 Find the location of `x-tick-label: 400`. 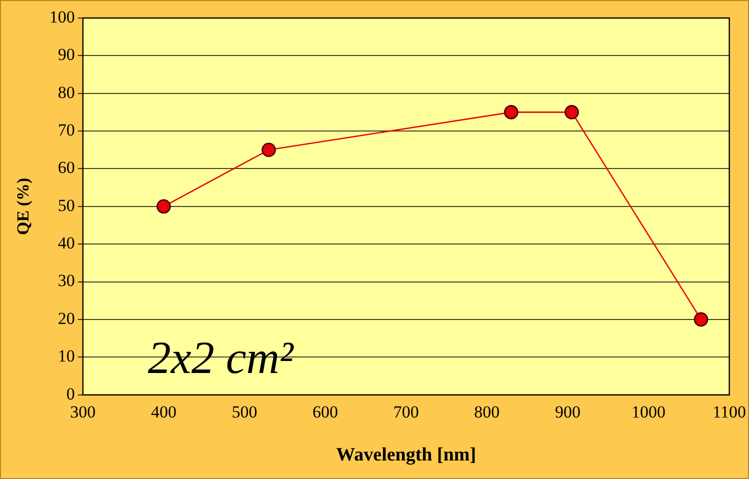

x-tick-label: 400 is located at coordinates (163, 412).